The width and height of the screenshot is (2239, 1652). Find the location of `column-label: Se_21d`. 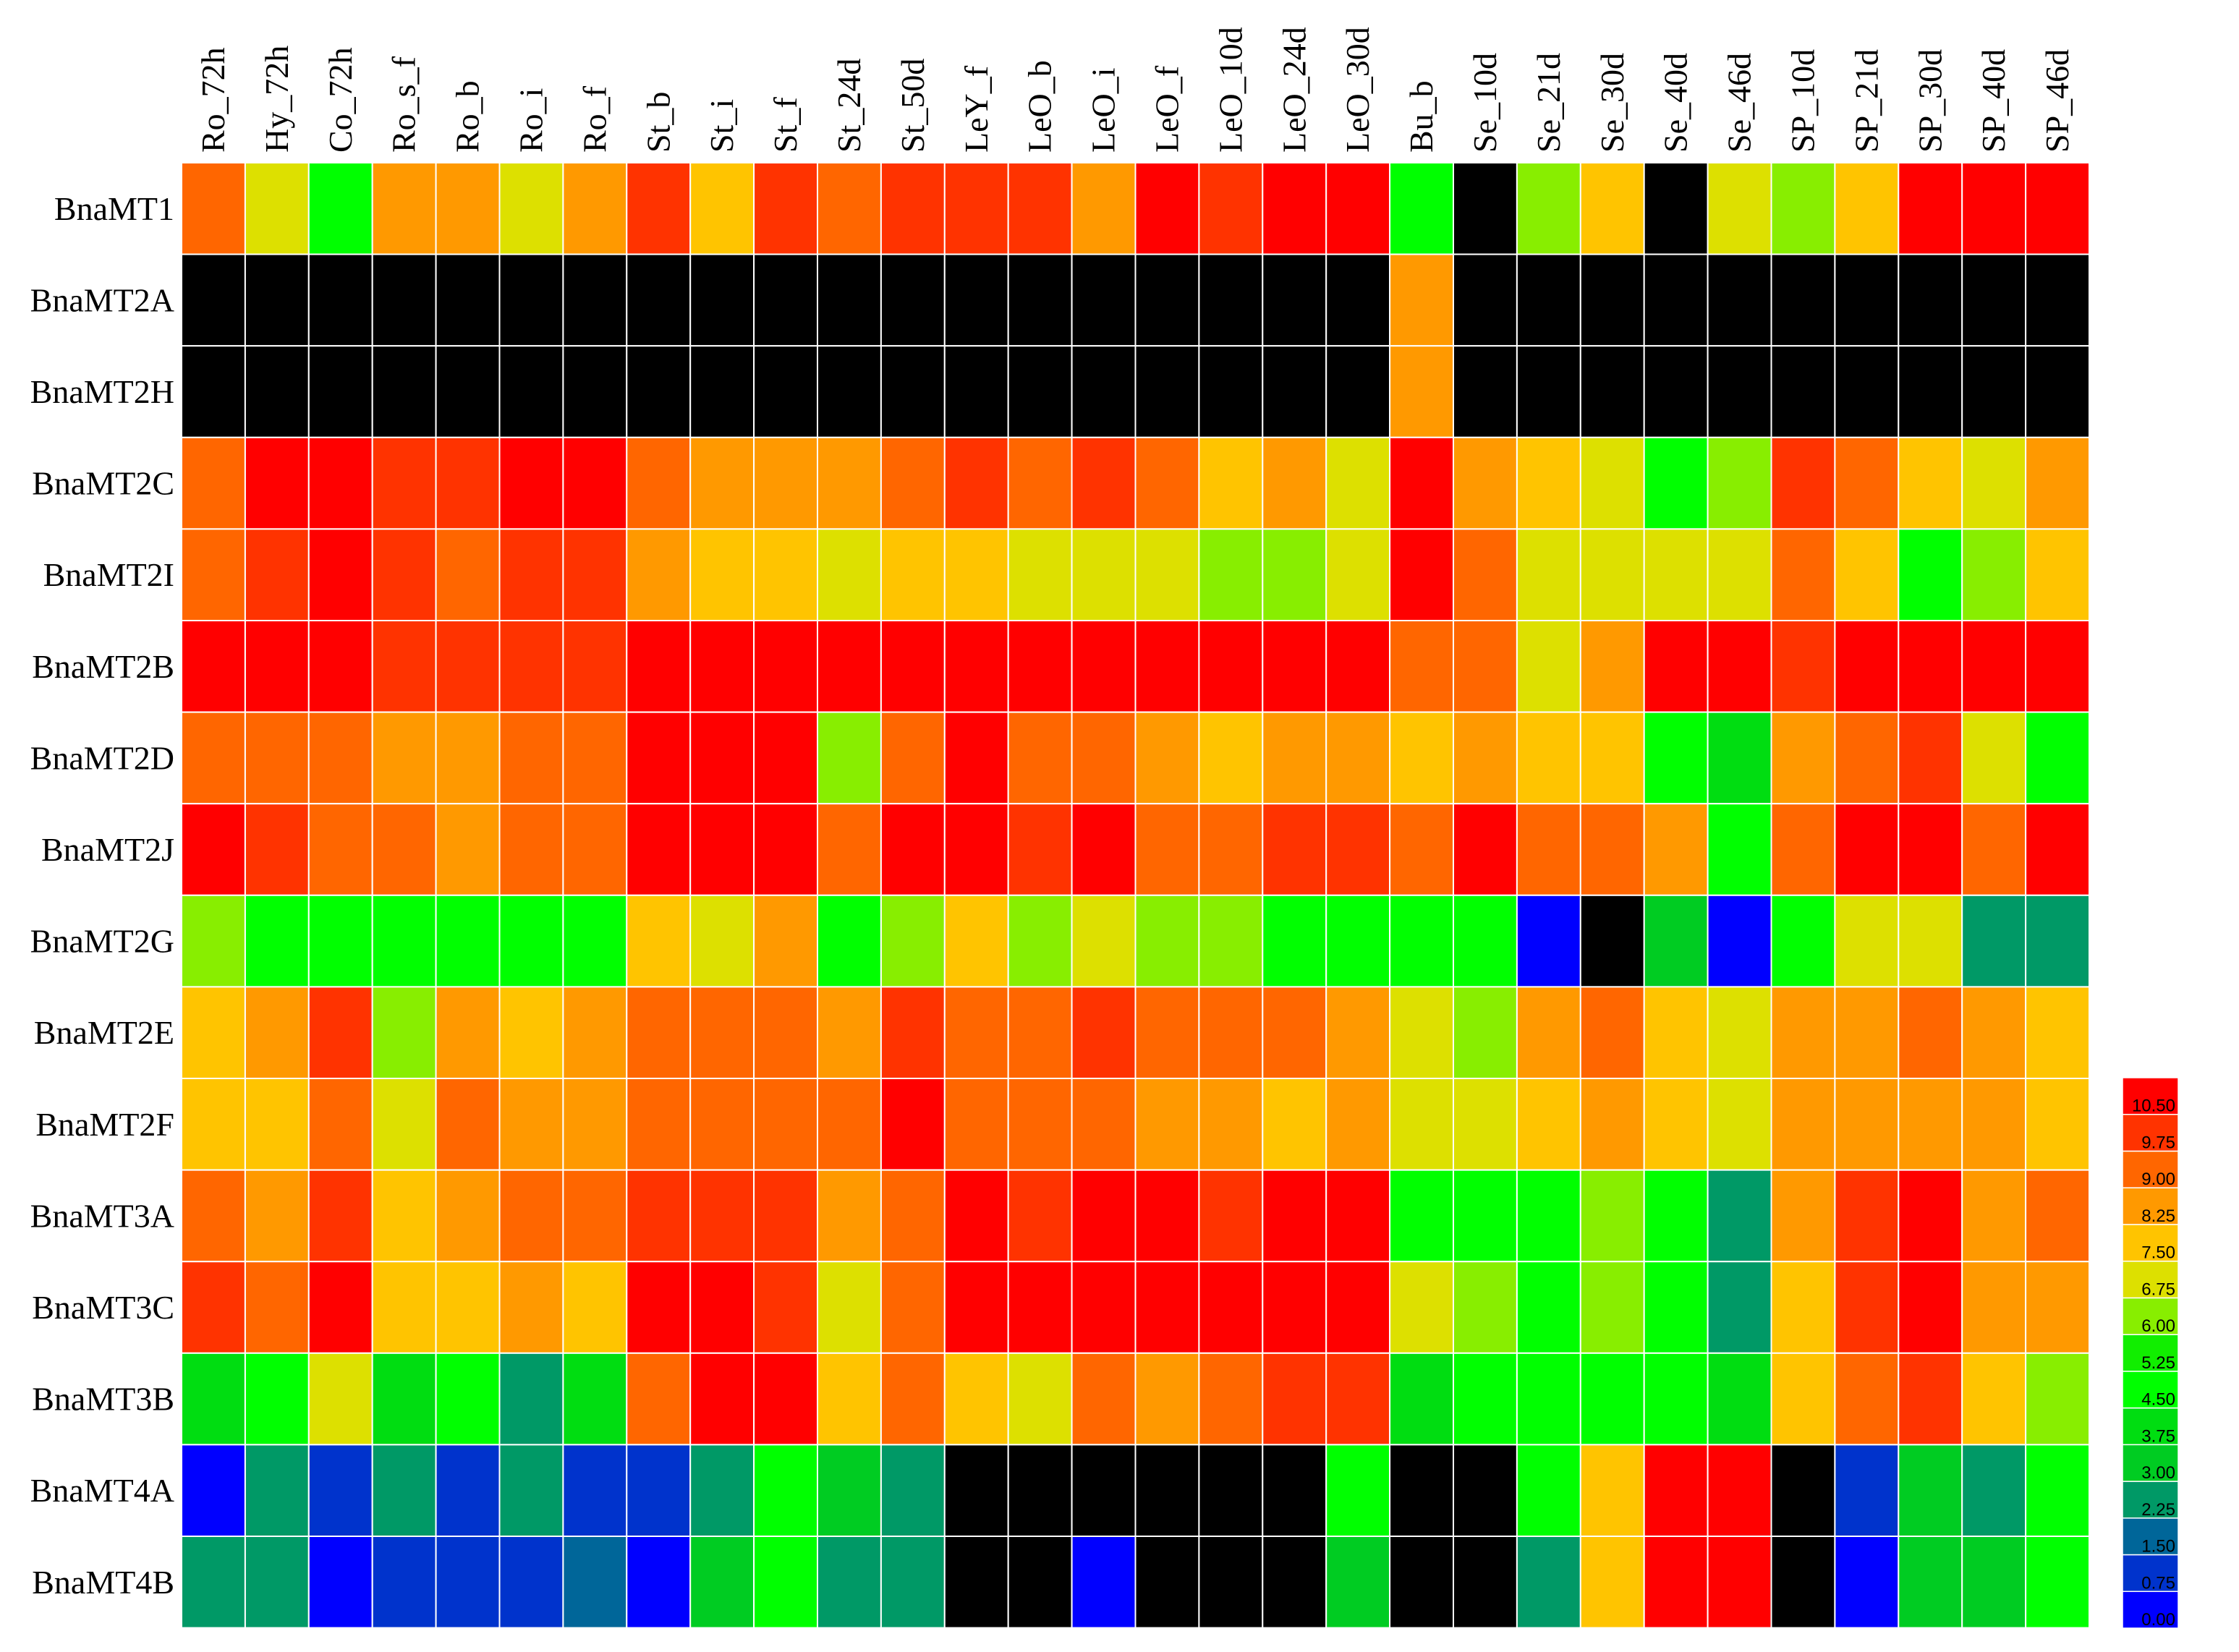

column-label: Se_21d is located at coordinates (1548, 103).